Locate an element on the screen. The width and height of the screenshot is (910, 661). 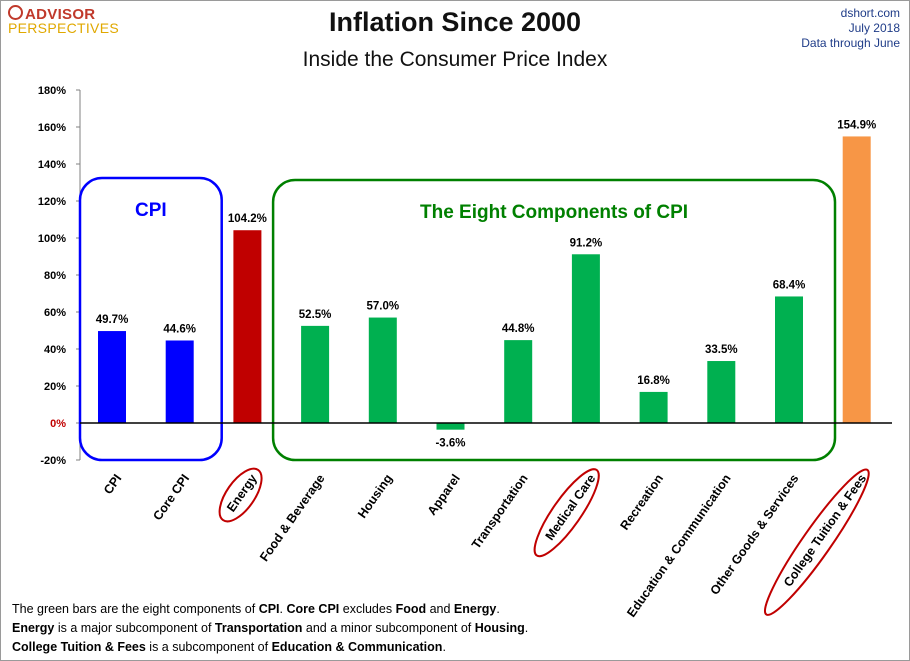
bar-college-tuition-and-fees is located at coordinates (856, 279).